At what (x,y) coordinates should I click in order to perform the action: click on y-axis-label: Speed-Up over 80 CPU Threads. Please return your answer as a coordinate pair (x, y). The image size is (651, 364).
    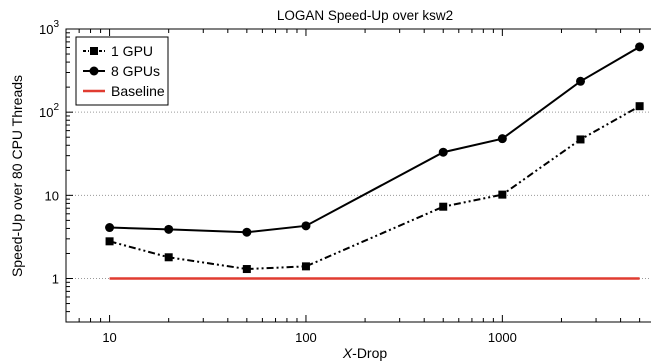
    Looking at the image, I should click on (17, 176).